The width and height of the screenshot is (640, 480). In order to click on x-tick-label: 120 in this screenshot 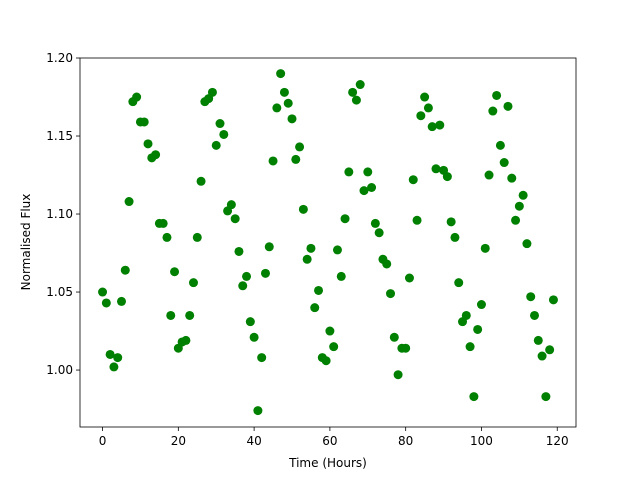, I will do `click(557, 441)`.